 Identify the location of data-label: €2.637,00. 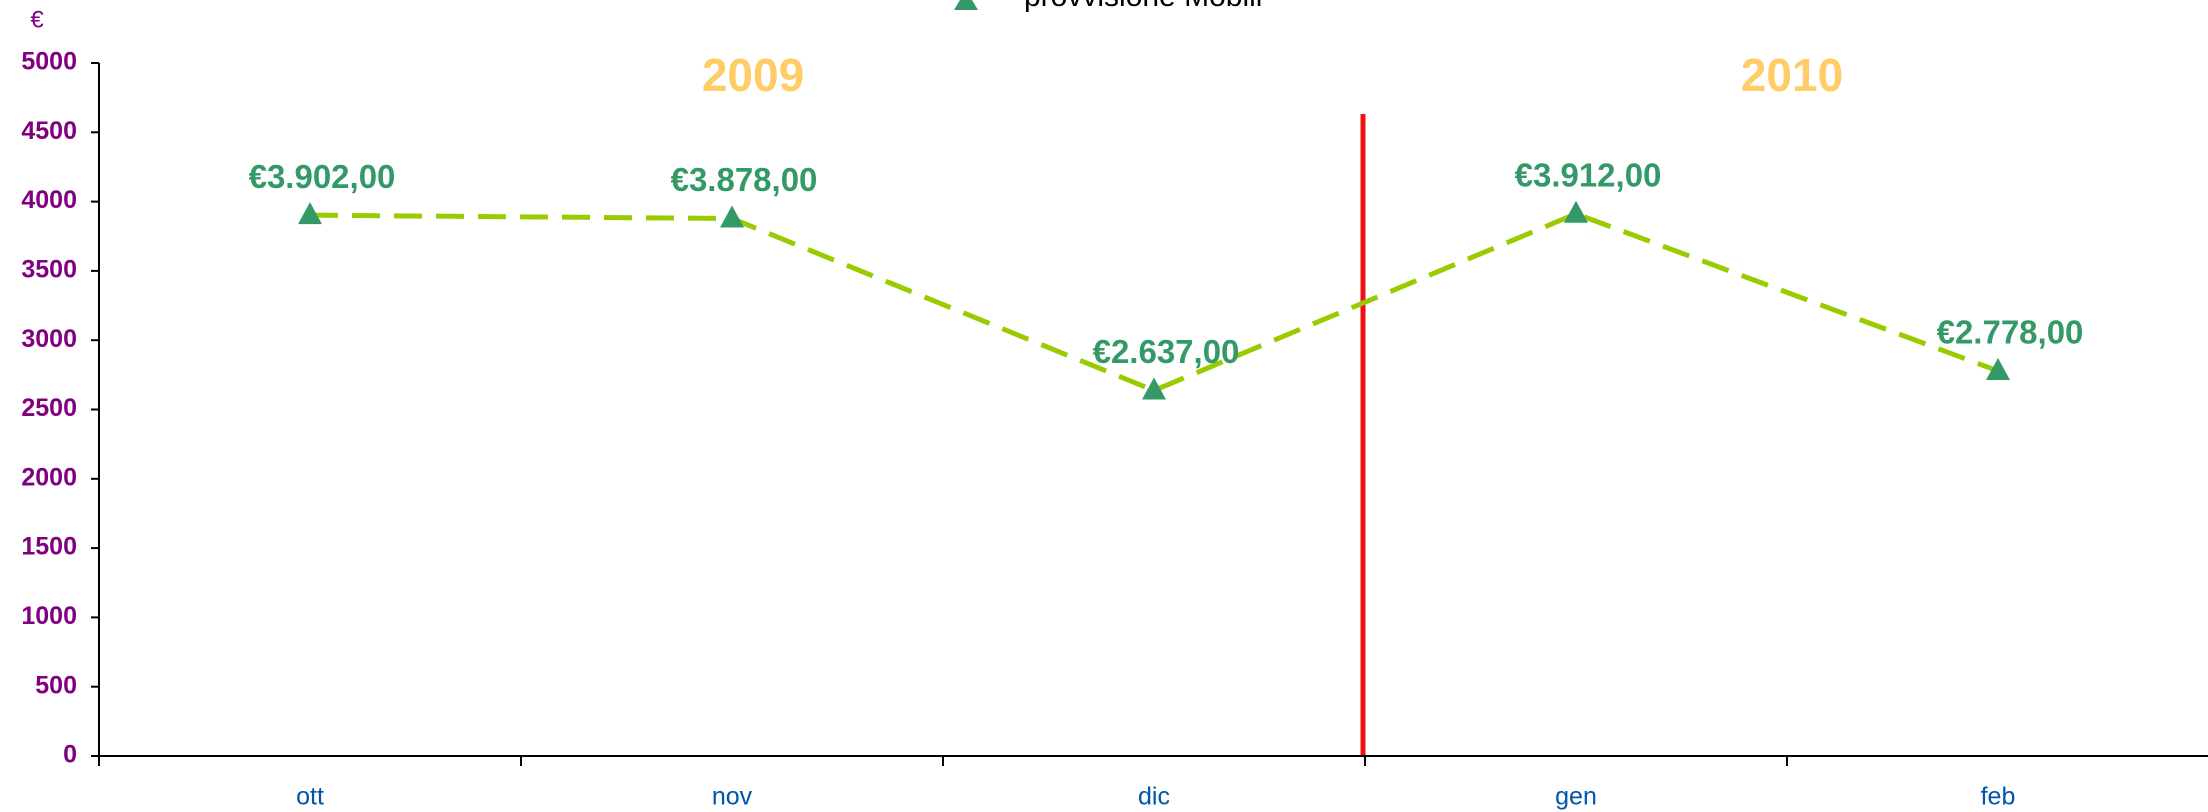
(1166, 351).